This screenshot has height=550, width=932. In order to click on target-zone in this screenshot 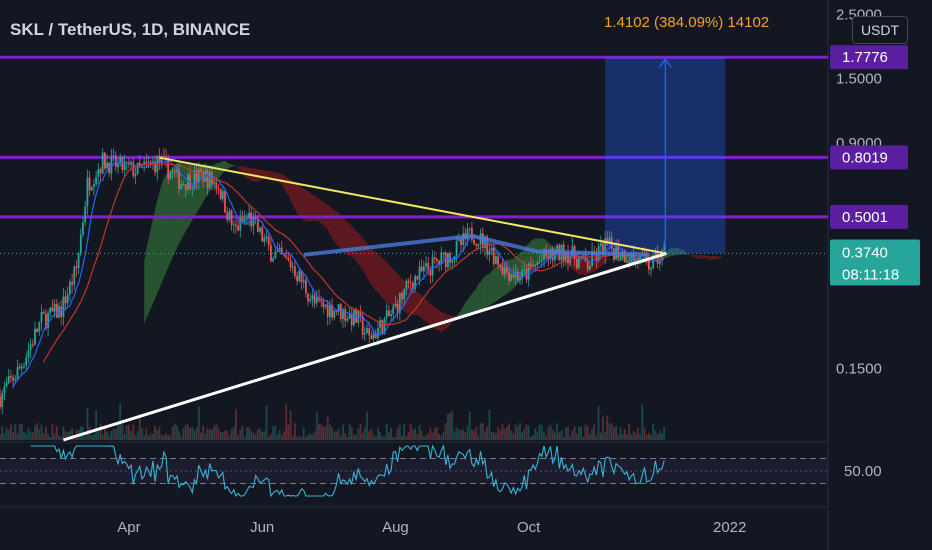, I will do `click(665, 155)`.